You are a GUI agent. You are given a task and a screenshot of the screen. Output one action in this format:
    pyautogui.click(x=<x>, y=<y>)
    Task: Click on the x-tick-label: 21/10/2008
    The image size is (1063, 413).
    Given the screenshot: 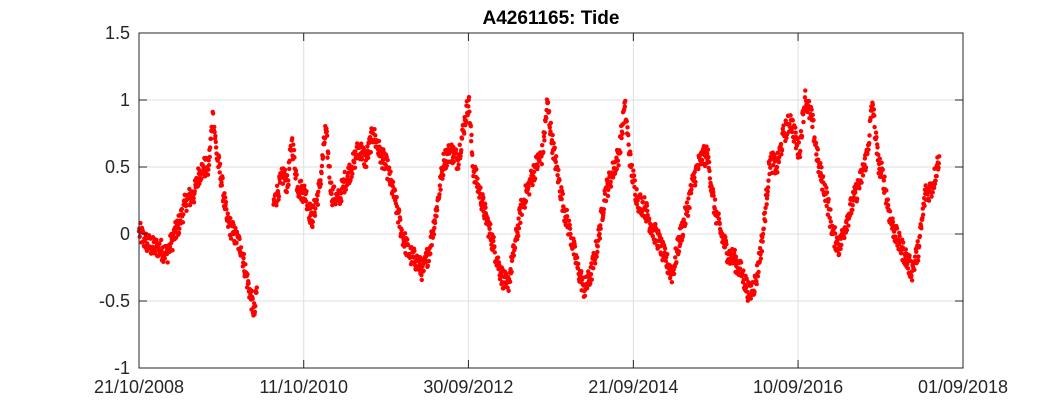 What is the action you would take?
    pyautogui.click(x=139, y=387)
    